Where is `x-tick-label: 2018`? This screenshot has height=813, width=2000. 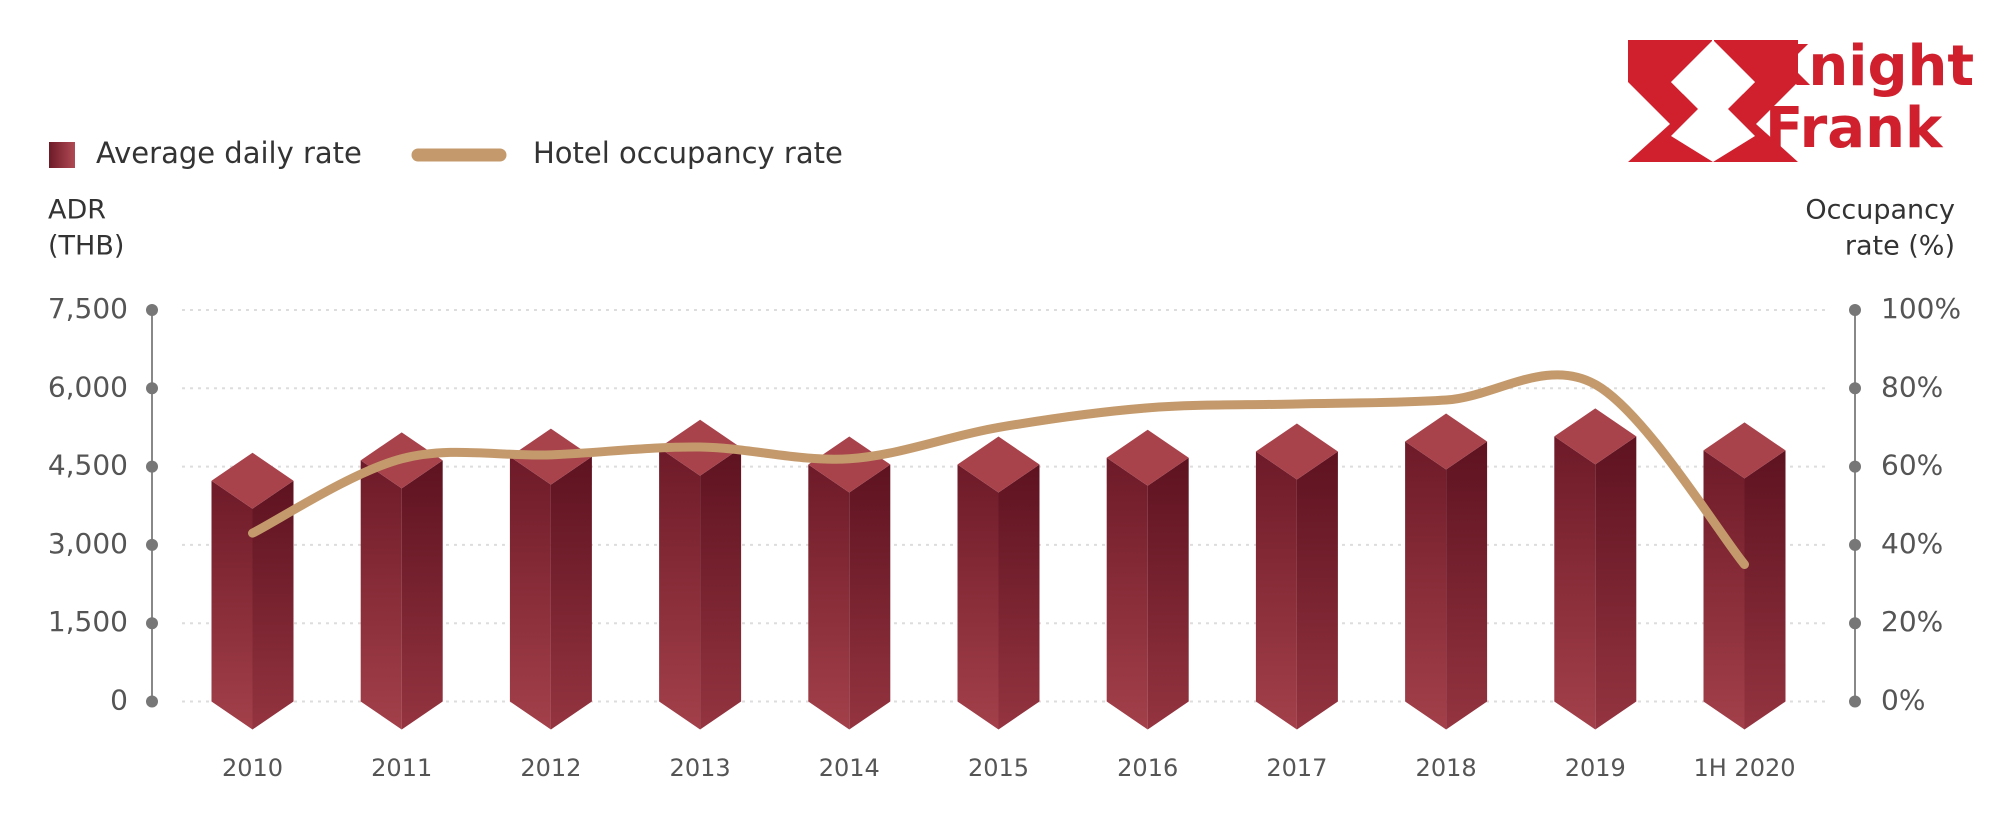
x-tick-label: 2018 is located at coordinates (1446, 768).